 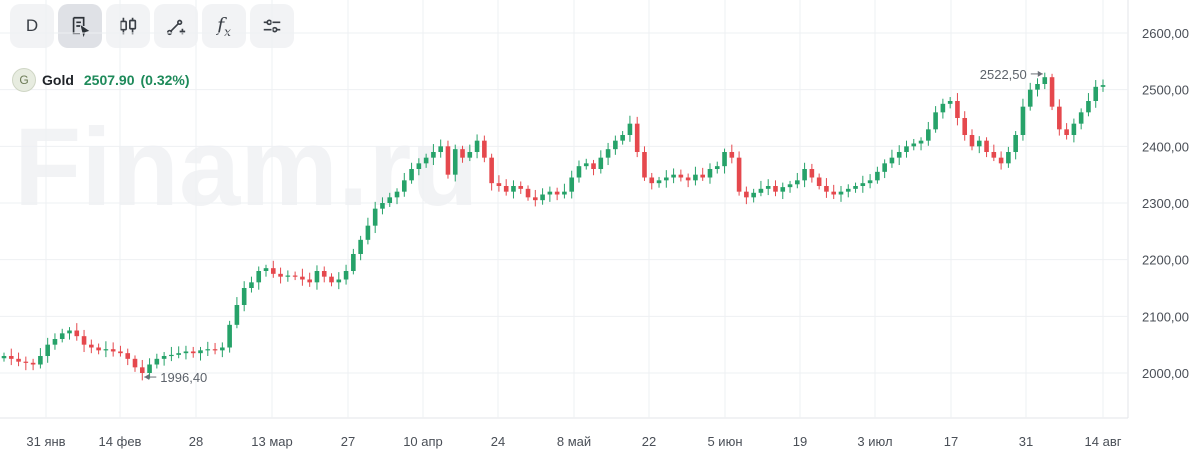 I want to click on symbol-name: Gold, so click(x=58, y=80).